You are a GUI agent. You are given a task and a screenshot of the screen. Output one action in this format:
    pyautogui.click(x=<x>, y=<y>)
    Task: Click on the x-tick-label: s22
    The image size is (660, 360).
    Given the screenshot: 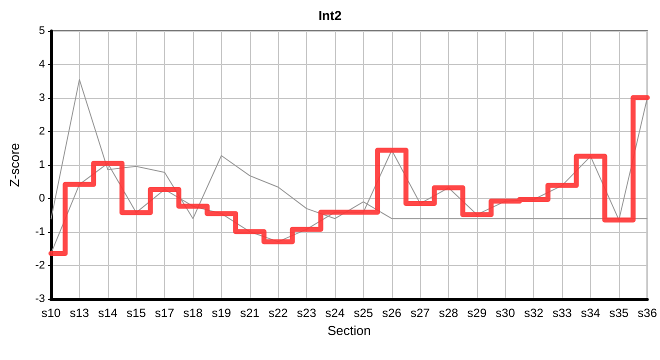 What is the action you would take?
    pyautogui.click(x=278, y=313)
    